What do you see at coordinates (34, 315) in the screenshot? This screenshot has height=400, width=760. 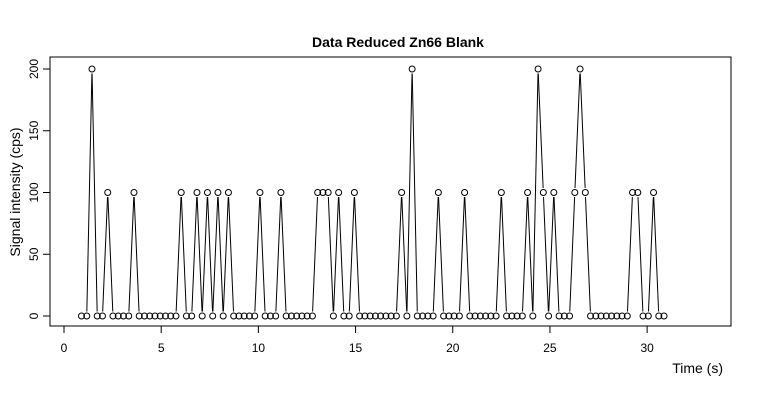 I see `y-tick-label: 0` at bounding box center [34, 315].